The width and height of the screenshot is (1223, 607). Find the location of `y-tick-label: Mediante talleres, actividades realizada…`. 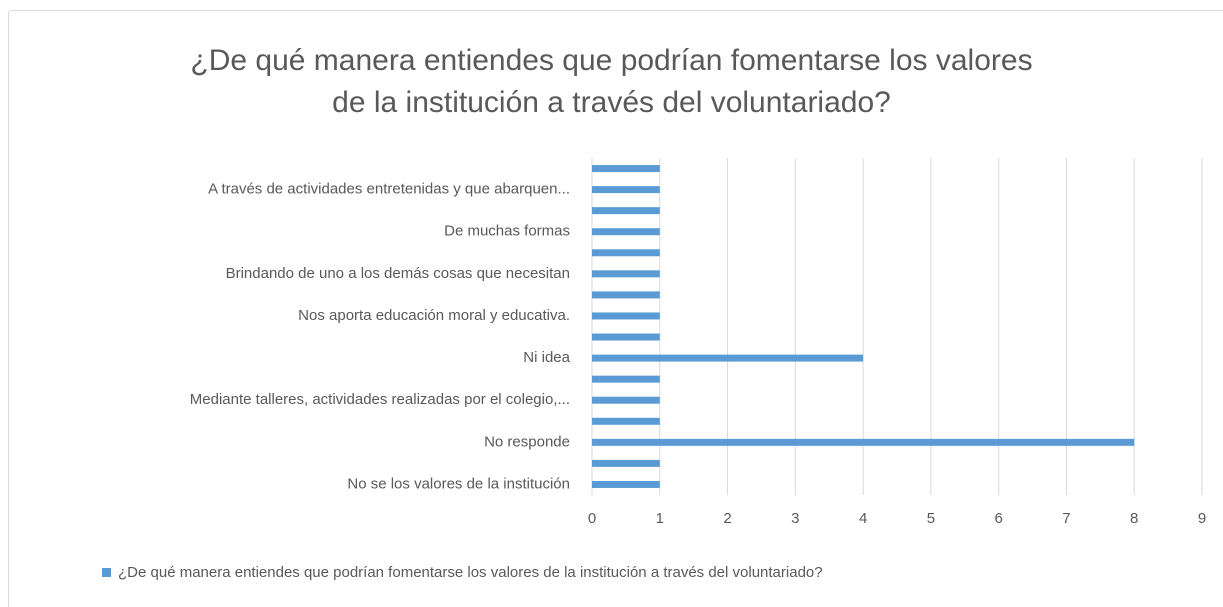

y-tick-label: Mediante talleres, actividades realizada… is located at coordinates (380, 399).